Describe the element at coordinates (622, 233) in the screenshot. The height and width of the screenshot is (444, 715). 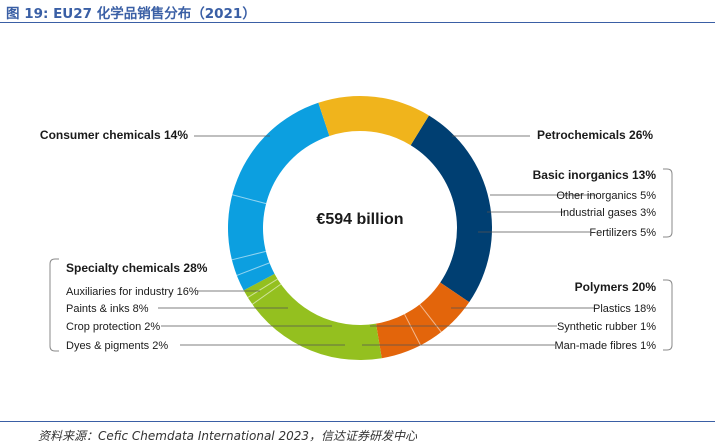
I see `sub-label-fertilizers: Fertilizers 5%` at that location.